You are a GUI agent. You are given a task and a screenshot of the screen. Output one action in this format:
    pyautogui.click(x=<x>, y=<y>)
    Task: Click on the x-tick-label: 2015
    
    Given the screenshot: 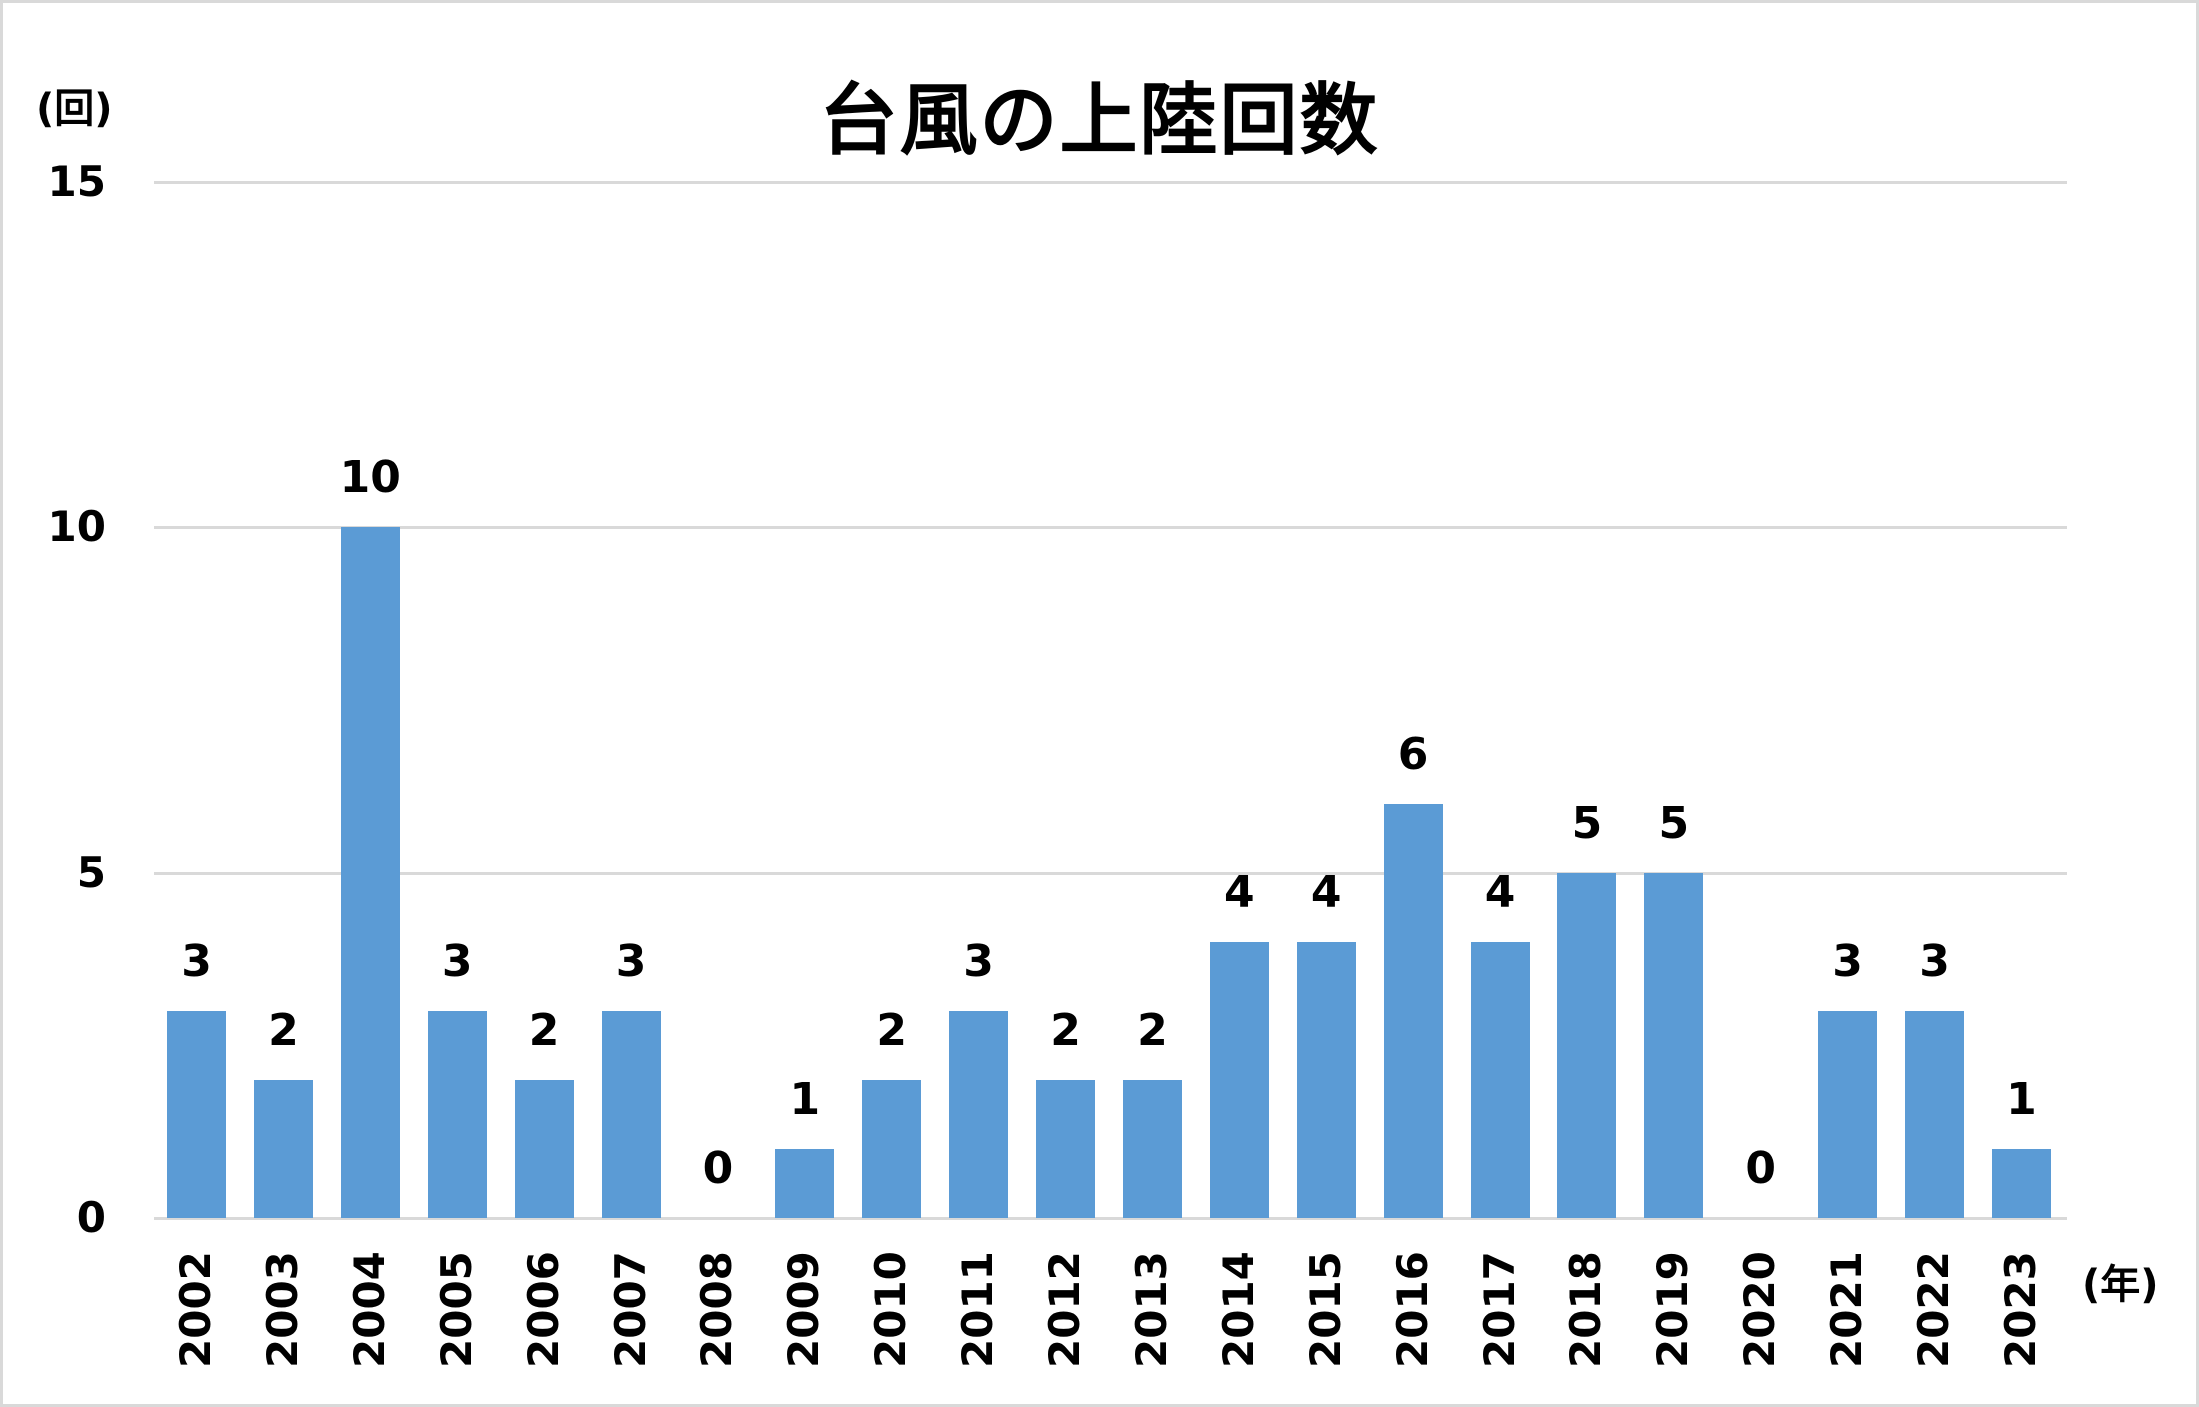 What is the action you would take?
    pyautogui.click(x=1325, y=1309)
    